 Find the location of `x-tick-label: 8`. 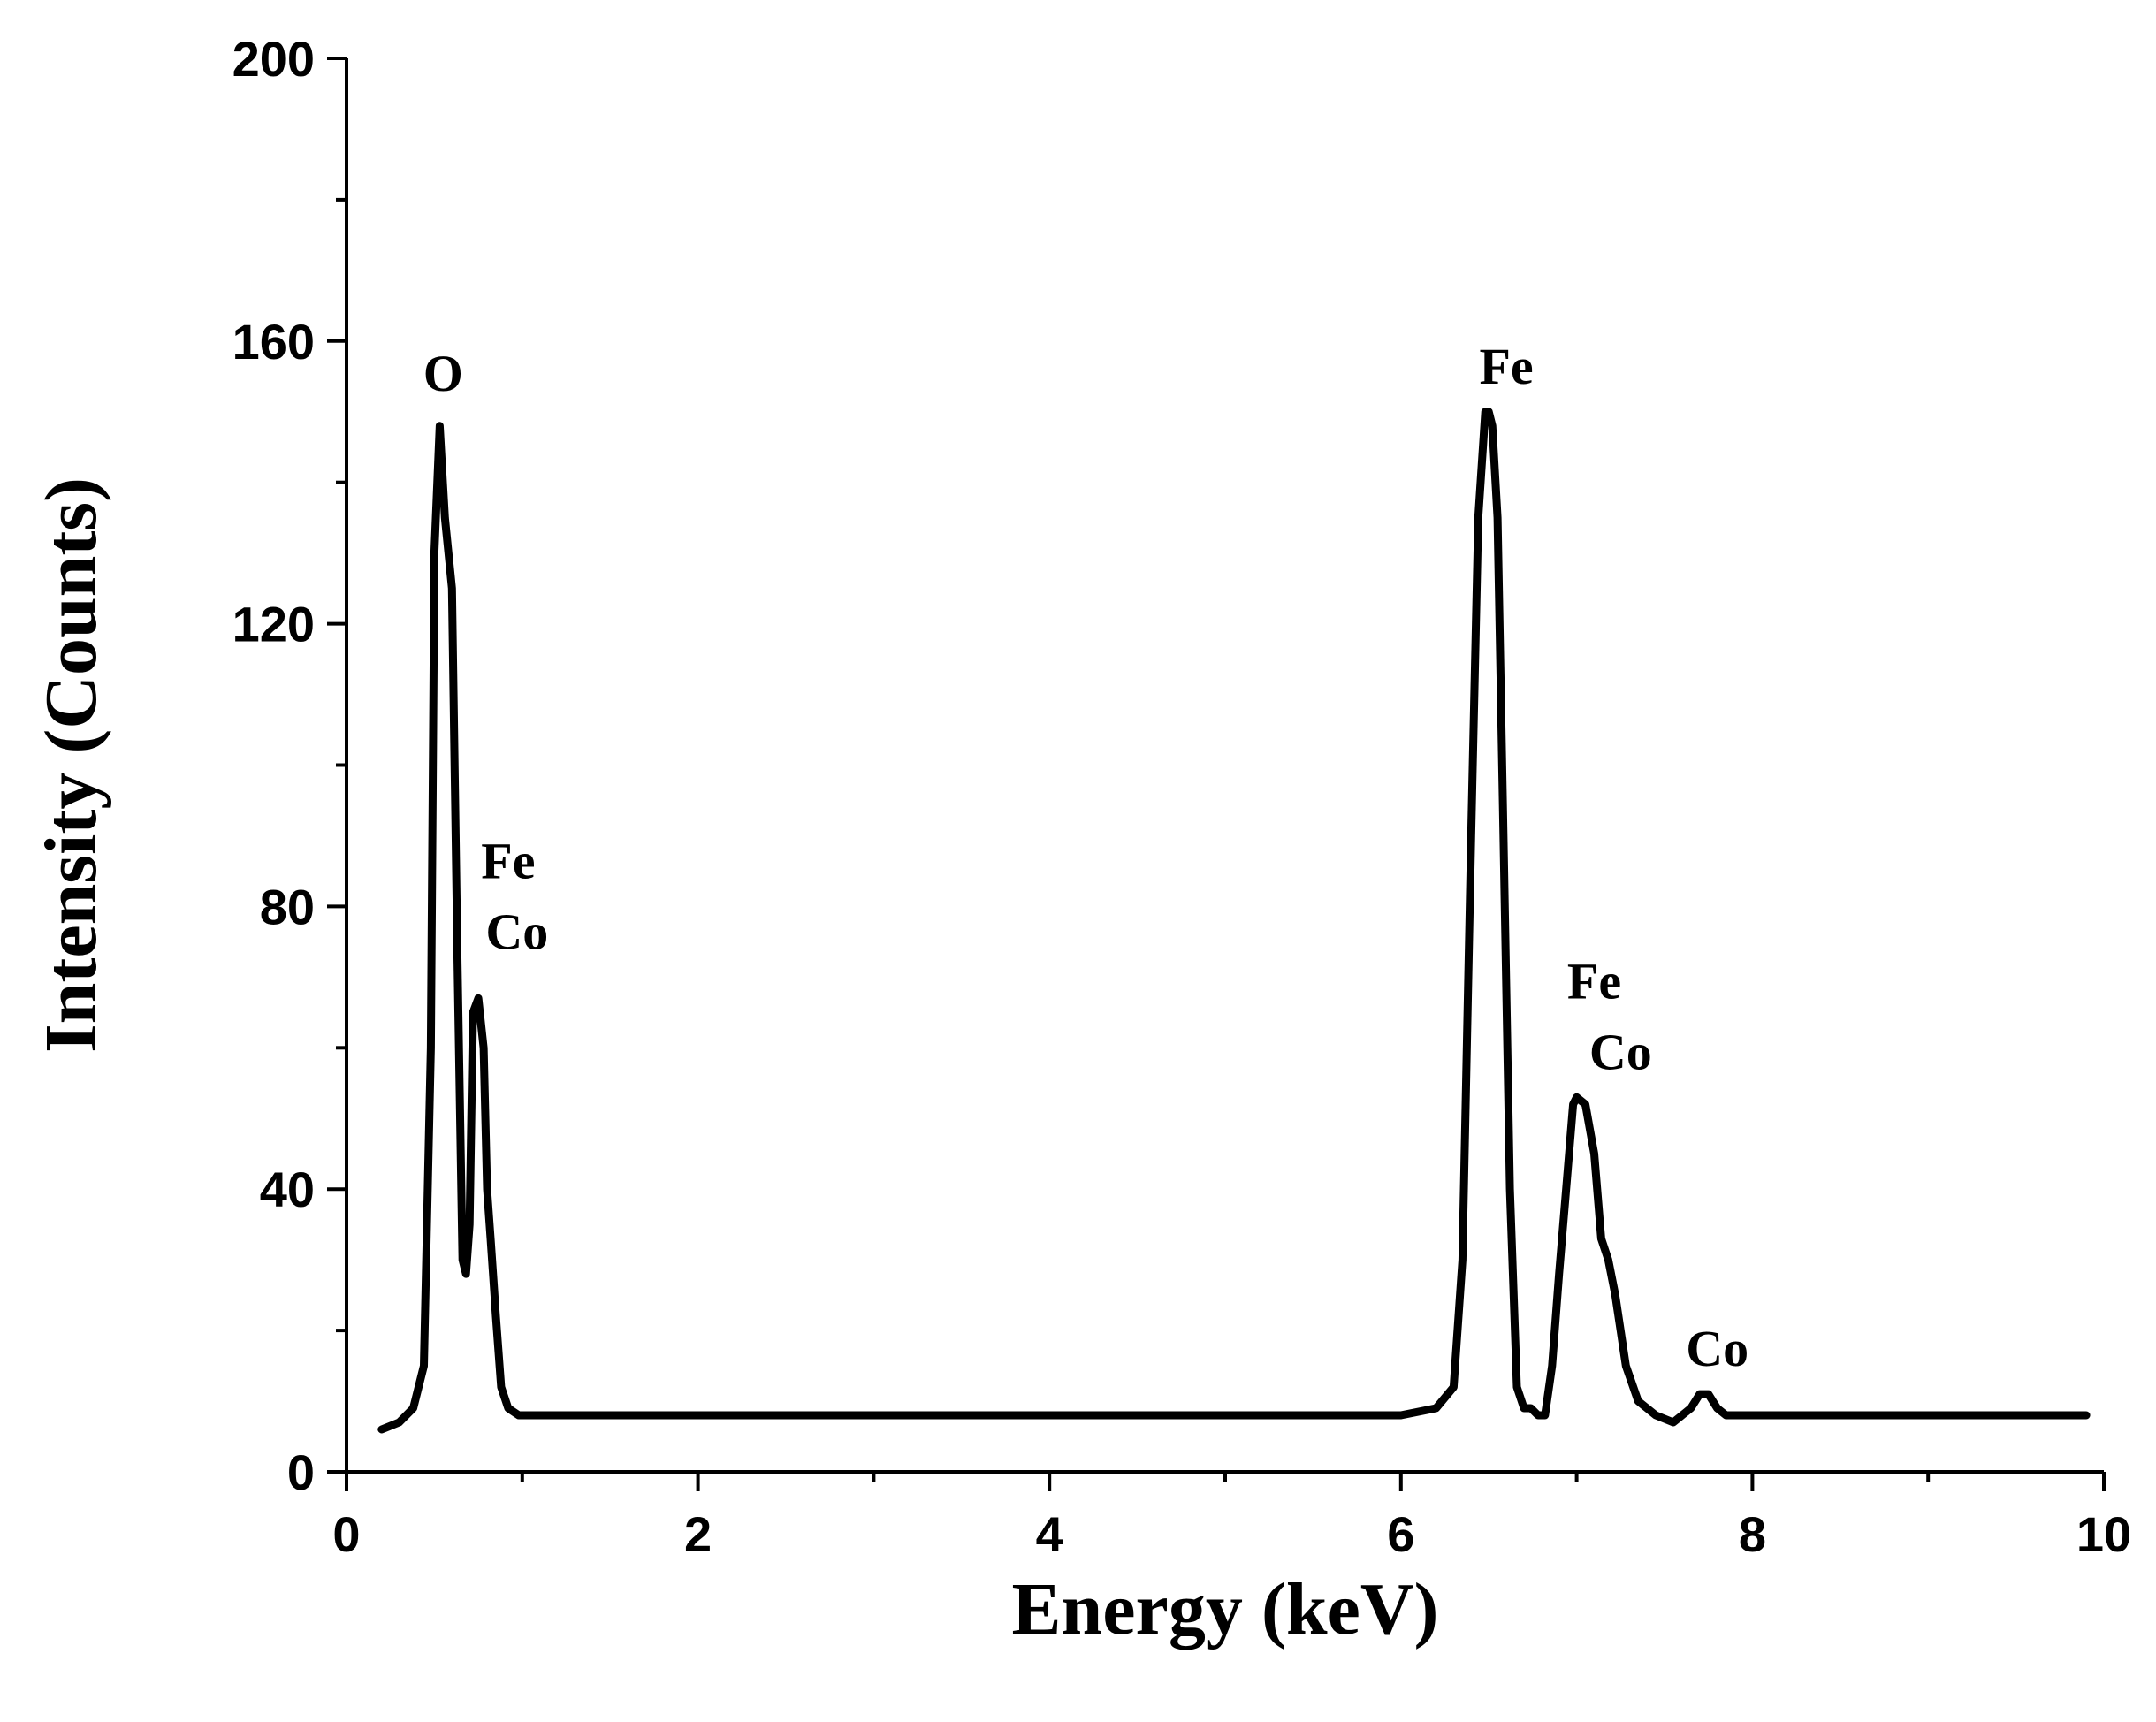

x-tick-label: 8 is located at coordinates (1752, 1534).